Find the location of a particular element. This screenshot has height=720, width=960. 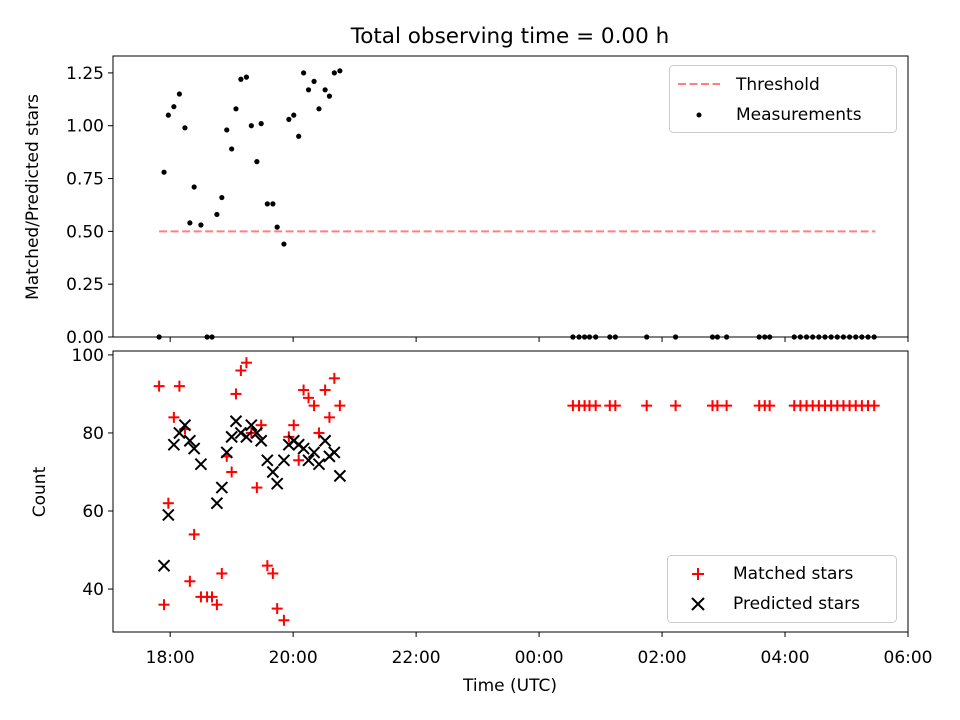

counts-y-tick-label: 60 is located at coordinates (93, 512).